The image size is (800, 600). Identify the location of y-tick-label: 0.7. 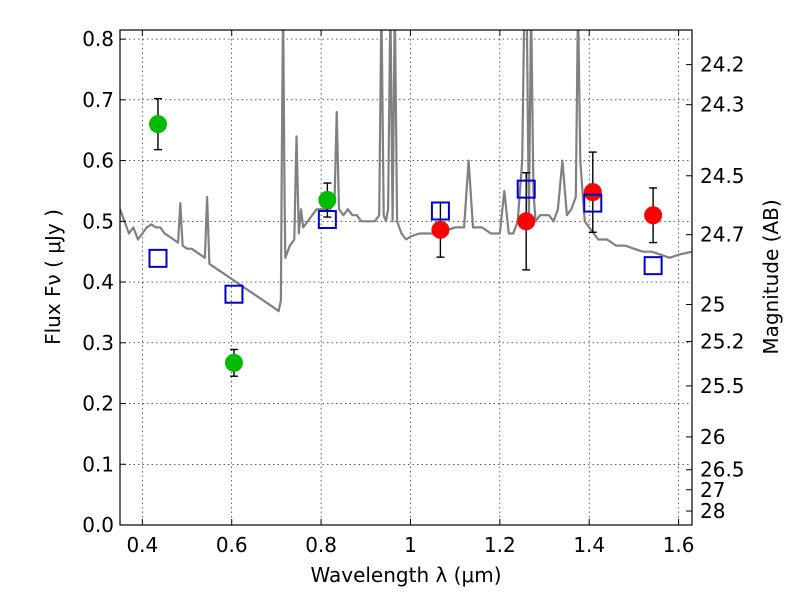
(98, 100).